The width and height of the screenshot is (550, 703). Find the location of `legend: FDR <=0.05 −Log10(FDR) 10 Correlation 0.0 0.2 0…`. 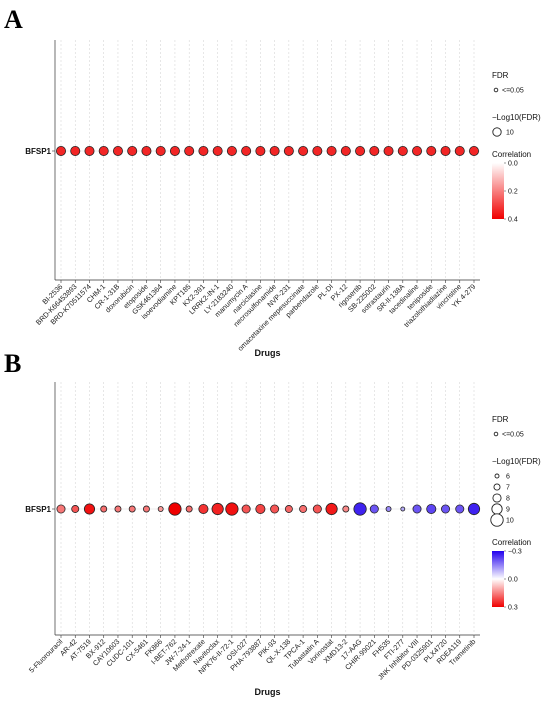

legend: FDR <=0.05 −Log10(FDR) 10 Correlation 0.0 0.2 0… is located at coordinates (516, 147).